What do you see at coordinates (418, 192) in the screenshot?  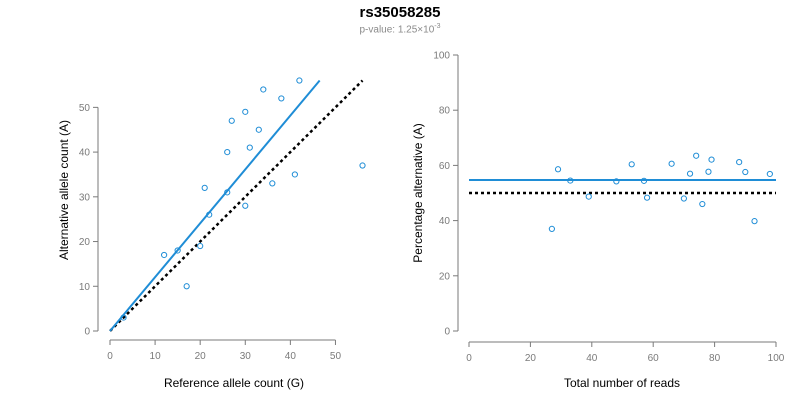 I see `right-y-axis-label: Percentage alternative (A)` at bounding box center [418, 192].